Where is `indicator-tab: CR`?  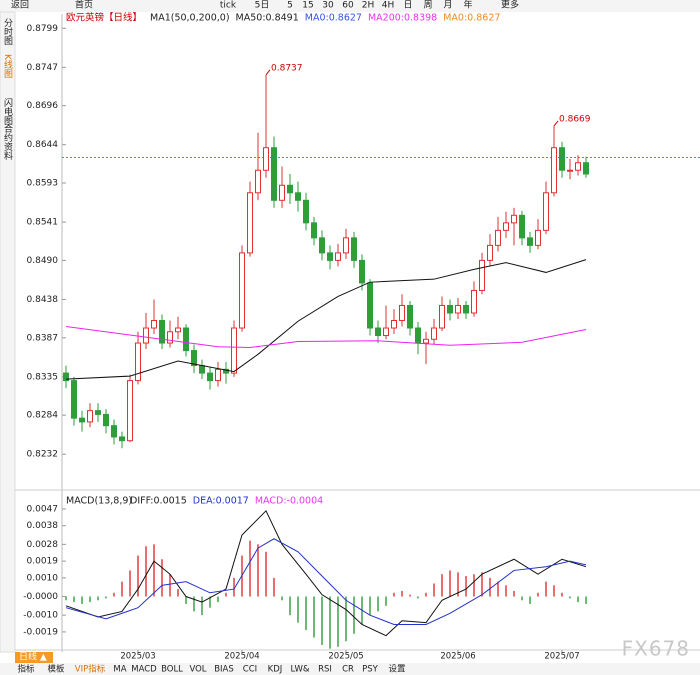 indicator-tab: CR is located at coordinates (348, 670).